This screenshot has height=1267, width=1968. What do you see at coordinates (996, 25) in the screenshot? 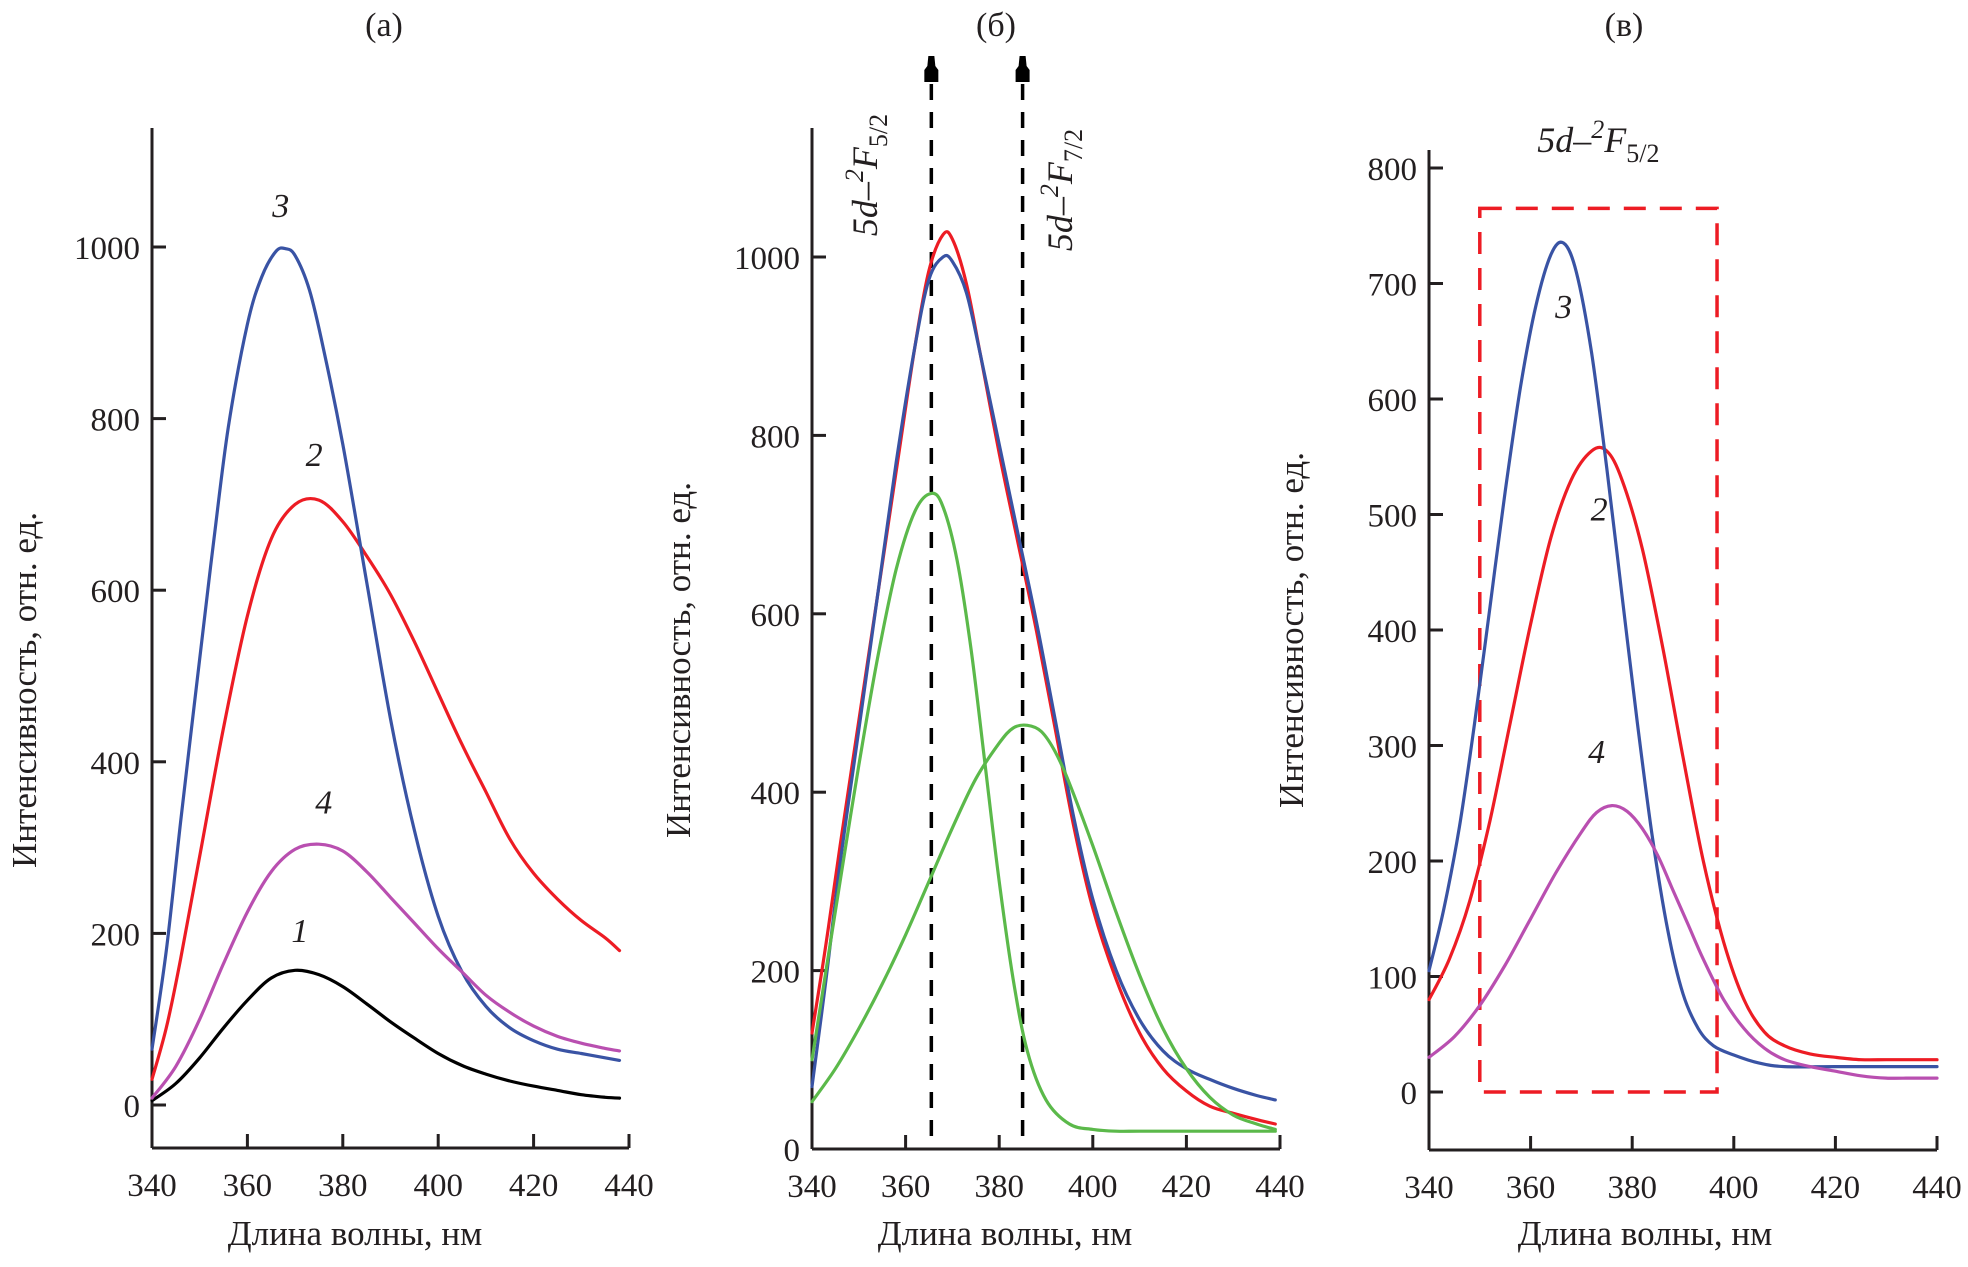
I see `panel-b-title: (б)` at bounding box center [996, 25].